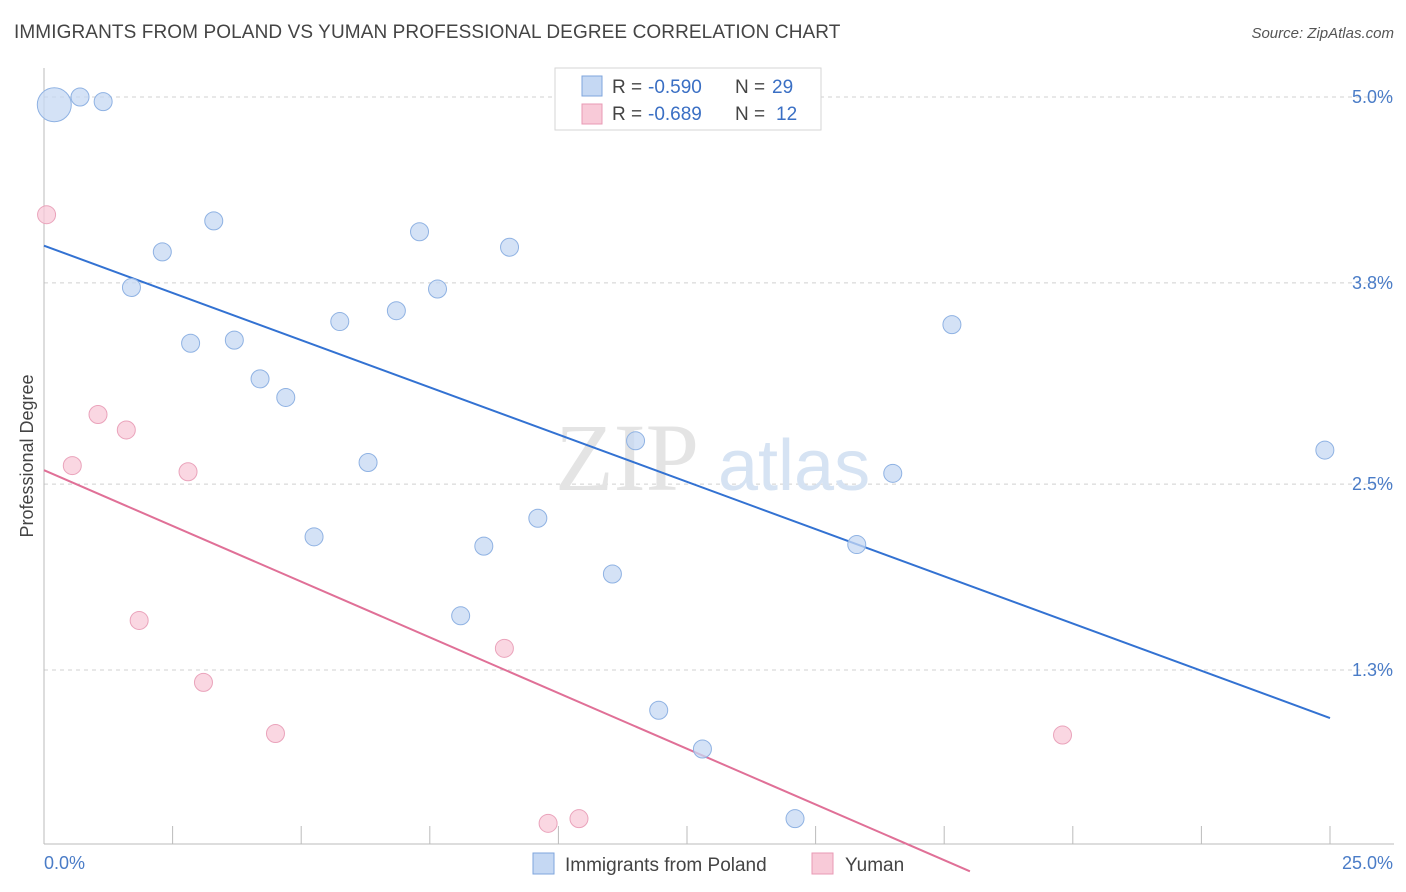 The height and width of the screenshot is (892, 1406). What do you see at coordinates (592, 114) in the screenshot?
I see `legend-swatch-pink` at bounding box center [592, 114].